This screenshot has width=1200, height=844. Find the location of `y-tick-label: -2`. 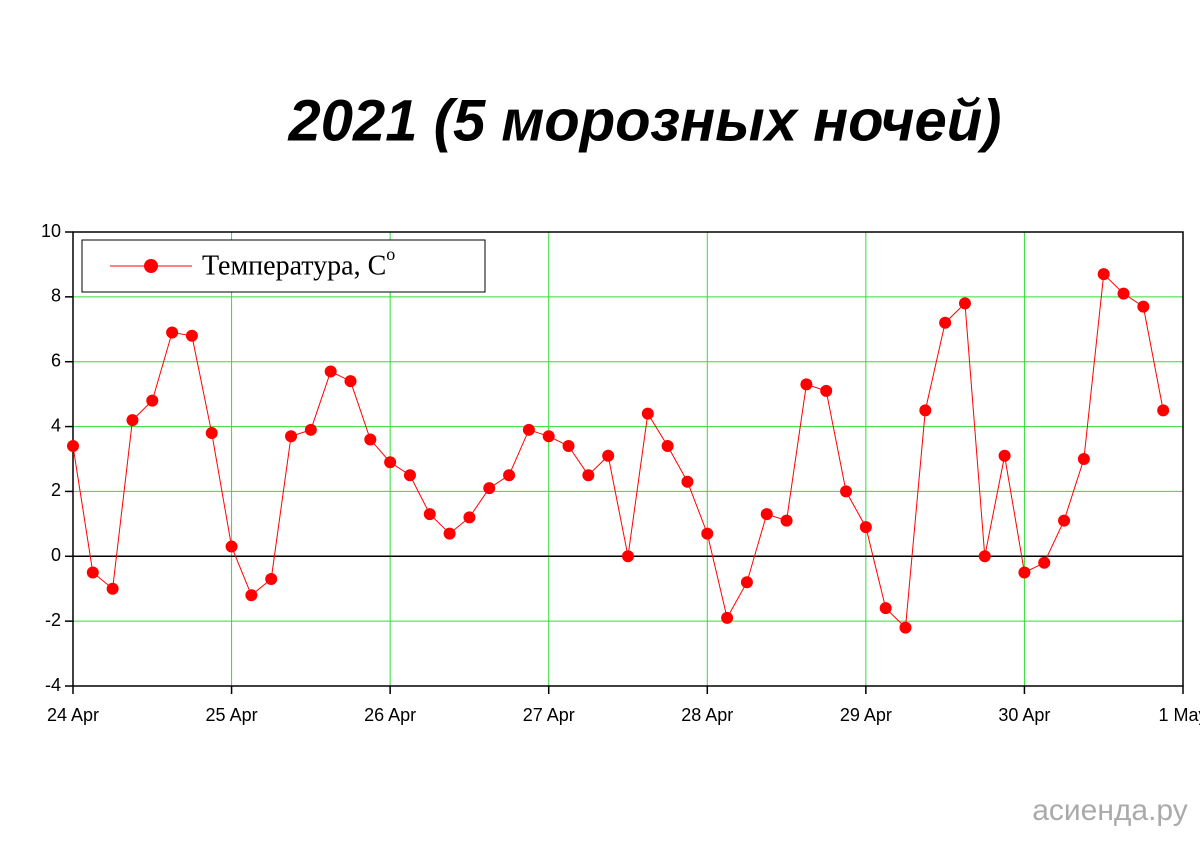

y-tick-label: -2 is located at coordinates (53, 620).